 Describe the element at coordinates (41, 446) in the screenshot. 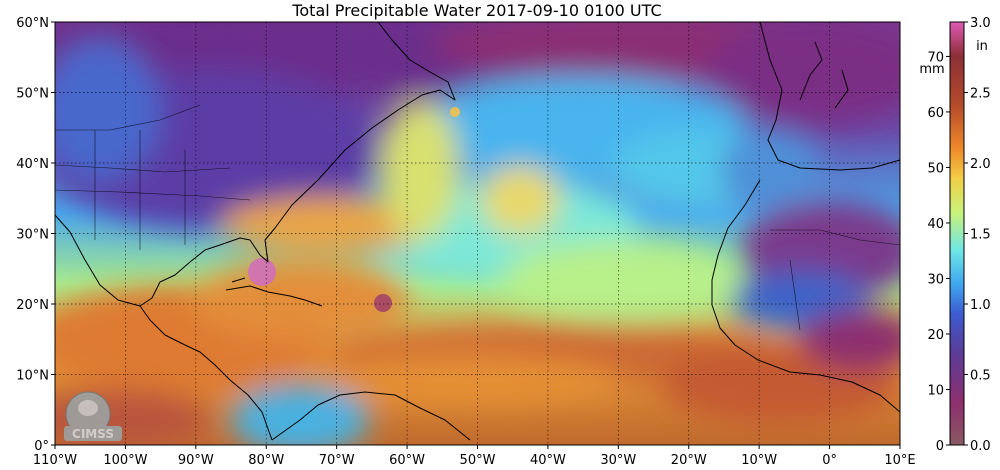

I see `lat-label: 0°` at that location.